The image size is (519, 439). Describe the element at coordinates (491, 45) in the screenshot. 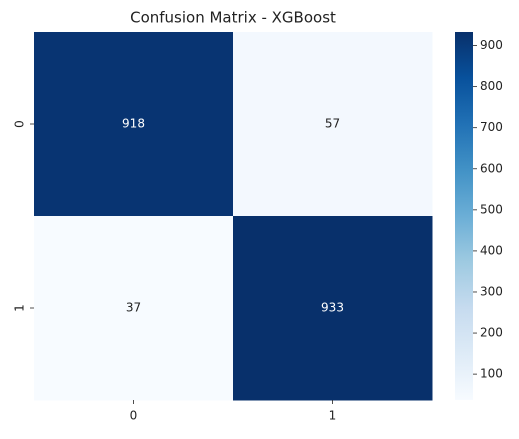

I see `colorbar-tick-label: 900` at that location.